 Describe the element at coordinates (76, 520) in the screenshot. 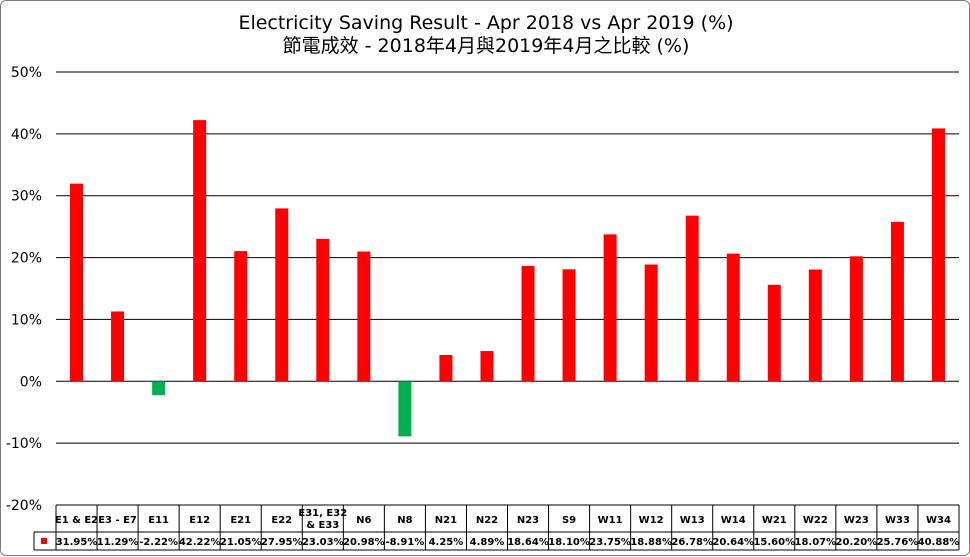

I see `category-label: E1 & E2` at that location.